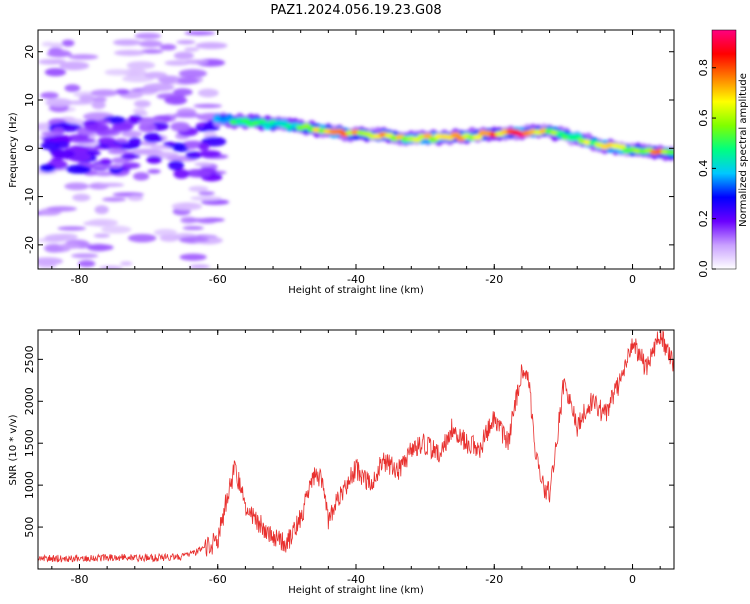 The image size is (750, 604). Describe the element at coordinates (29, 401) in the screenshot. I see `snr-y-tick-label: 2000` at that location.